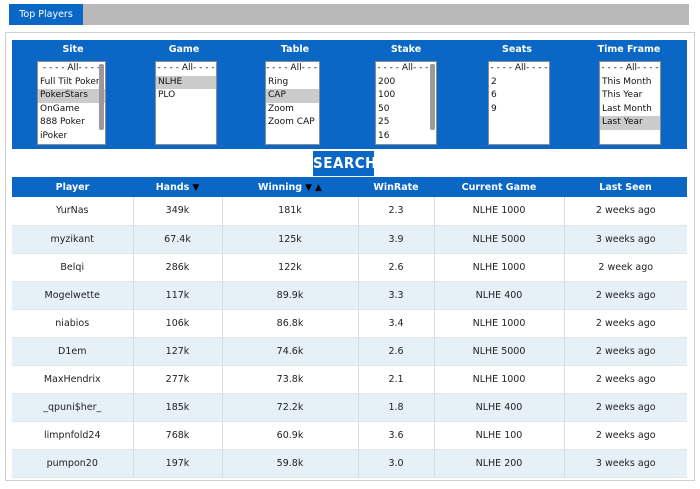  What do you see at coordinates (349, 351) in the screenshot?
I see `table-row: D1em 127k 74.6k 2.6 NLHE 5000 2 weeks ago` at bounding box center [349, 351].